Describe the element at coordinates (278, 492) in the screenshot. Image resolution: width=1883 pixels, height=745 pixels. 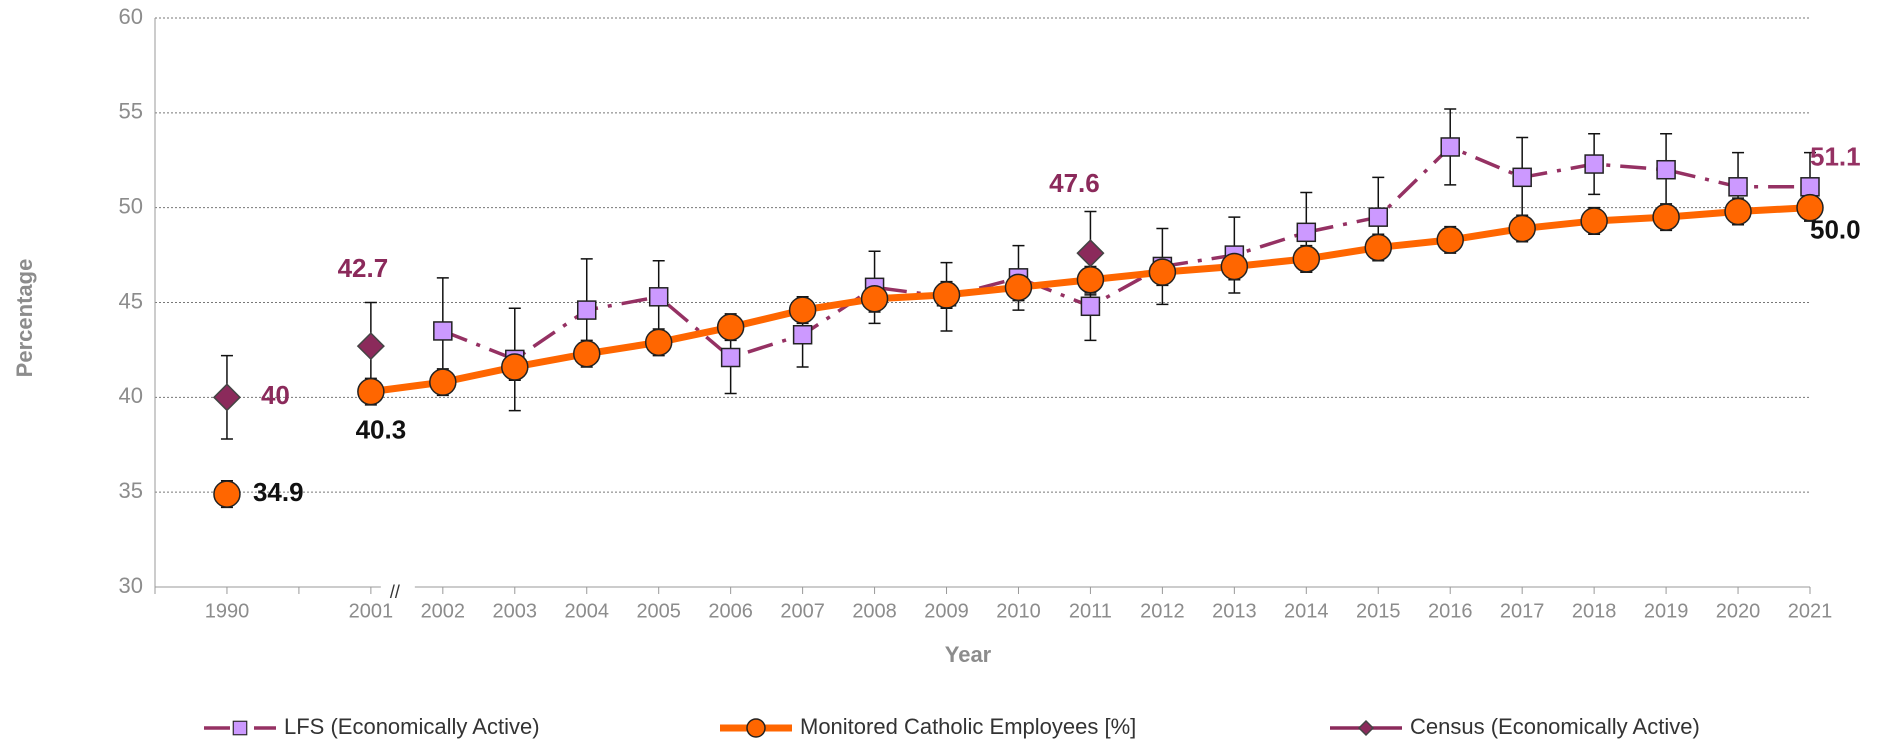
I see `data-label: 34.9` at that location.